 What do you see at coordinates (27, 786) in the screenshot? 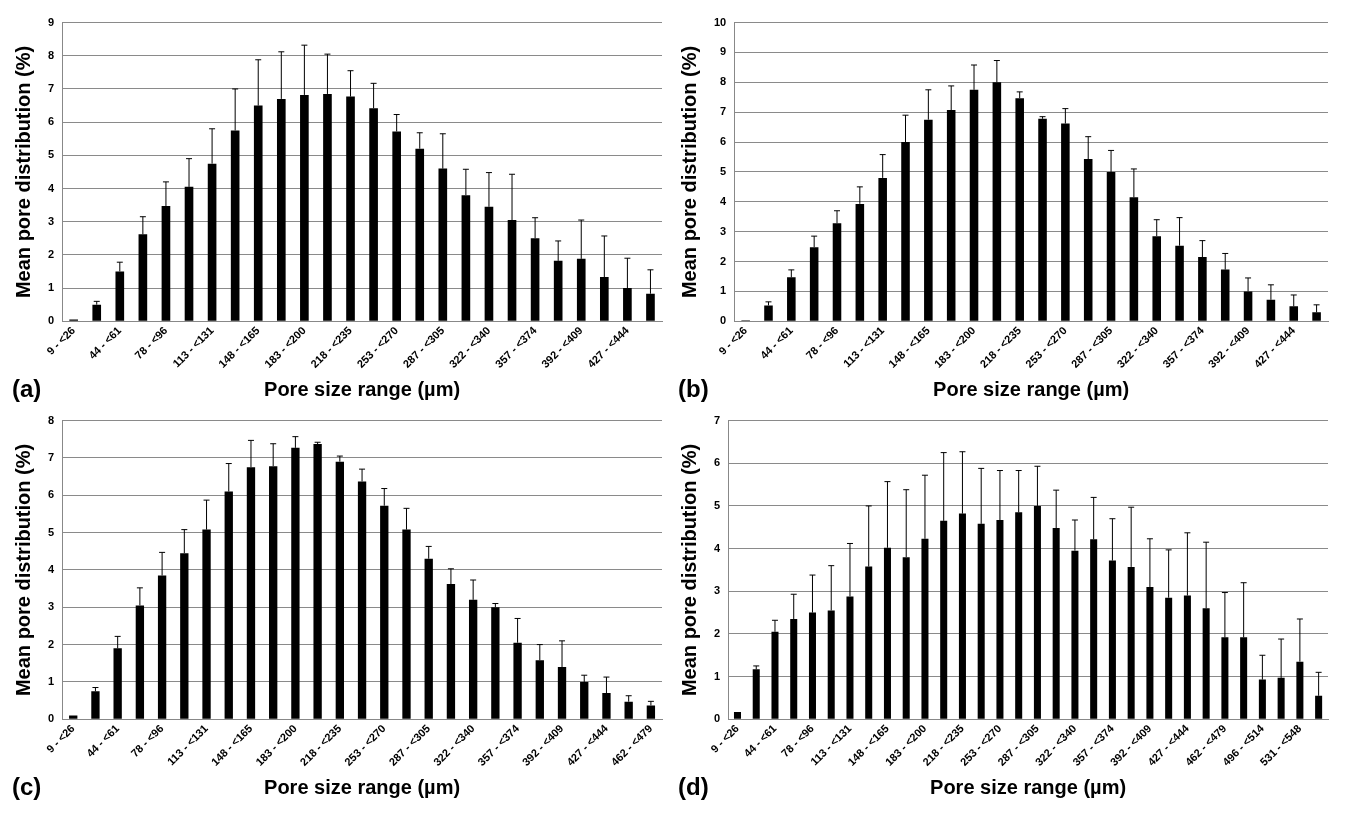
I see `text: (c)` at bounding box center [27, 786].